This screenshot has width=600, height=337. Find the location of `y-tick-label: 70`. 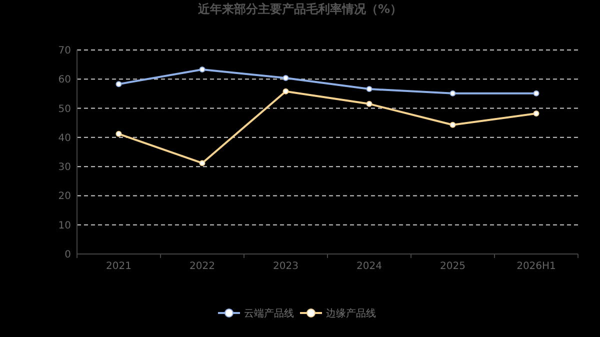

y-tick-label: 70 is located at coordinates (64, 51).